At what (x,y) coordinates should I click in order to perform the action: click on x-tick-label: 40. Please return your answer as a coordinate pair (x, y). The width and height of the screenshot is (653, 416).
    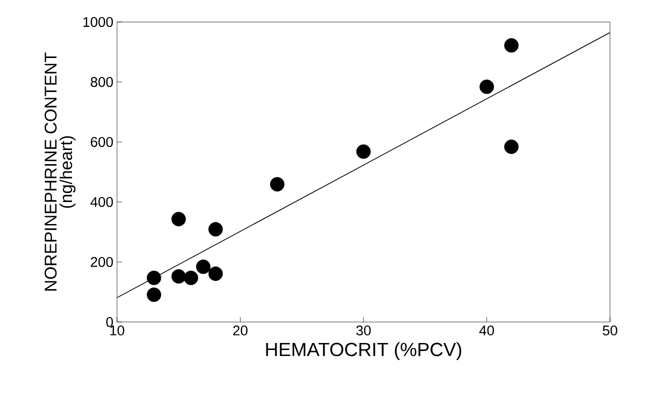
    Looking at the image, I should click on (486, 331).